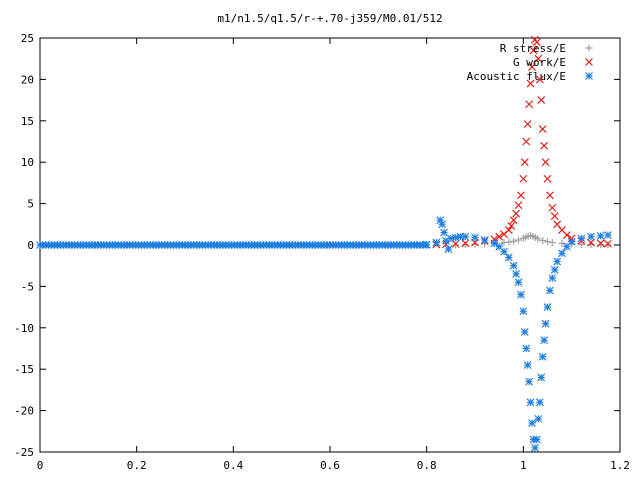 Image resolution: width=640 pixels, height=480 pixels. Describe the element at coordinates (30, 204) in the screenshot. I see `y-tick-label: 5` at that location.